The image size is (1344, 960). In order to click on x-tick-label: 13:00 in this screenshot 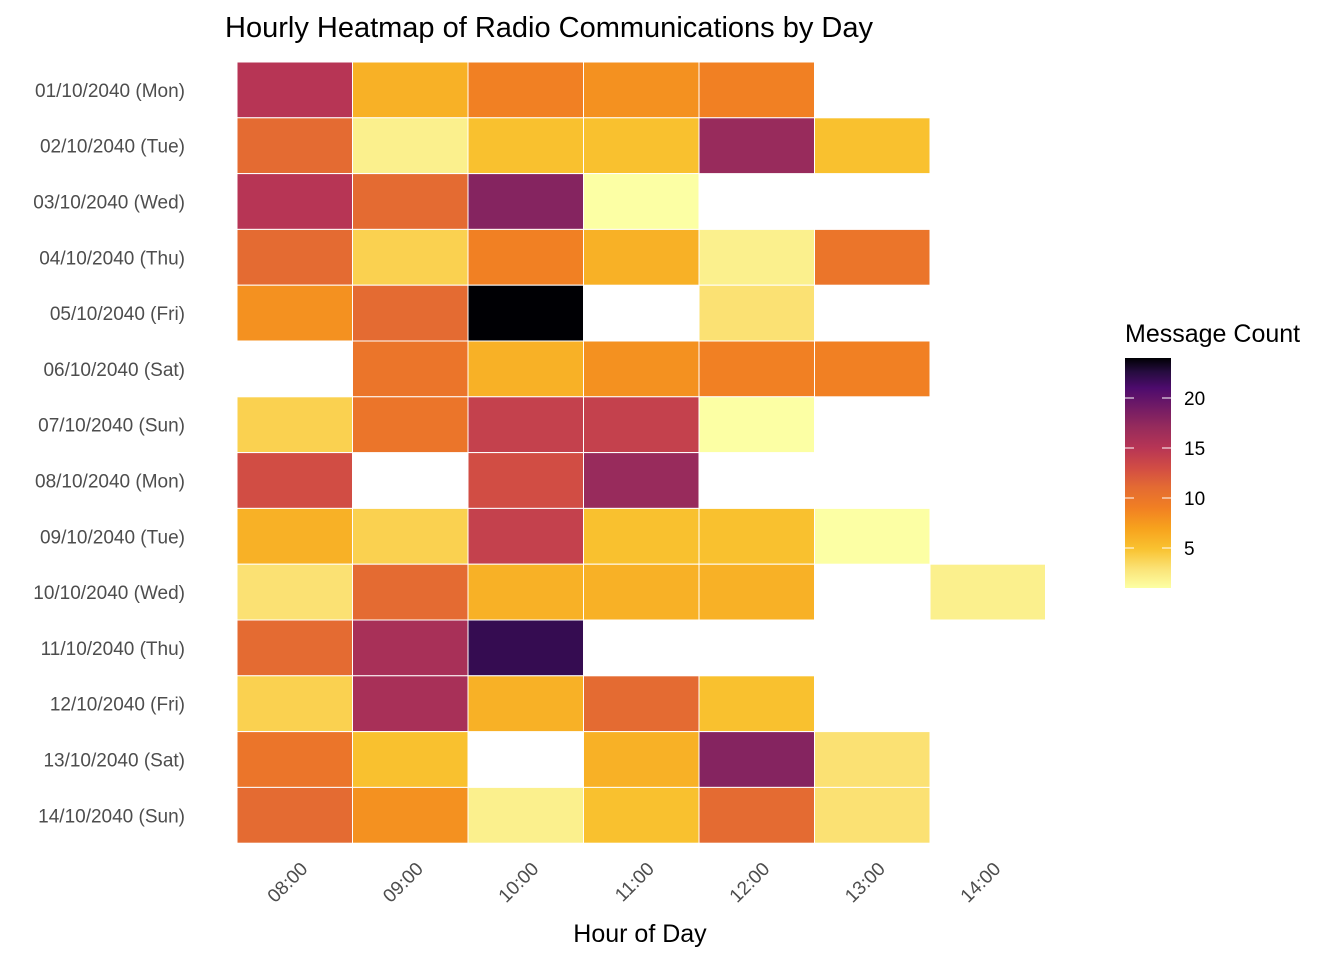, I will do `click(865, 883)`.